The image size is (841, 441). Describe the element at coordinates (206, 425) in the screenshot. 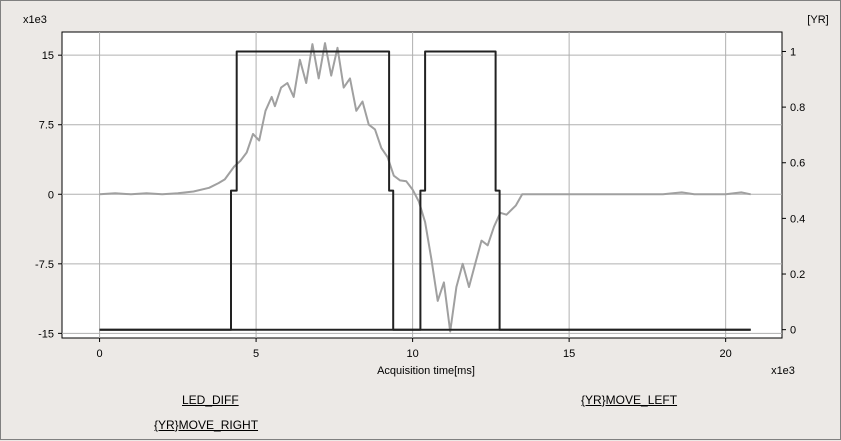

I see `legend-item-move-right: {YR}MOVE_RIGHT` at that location.